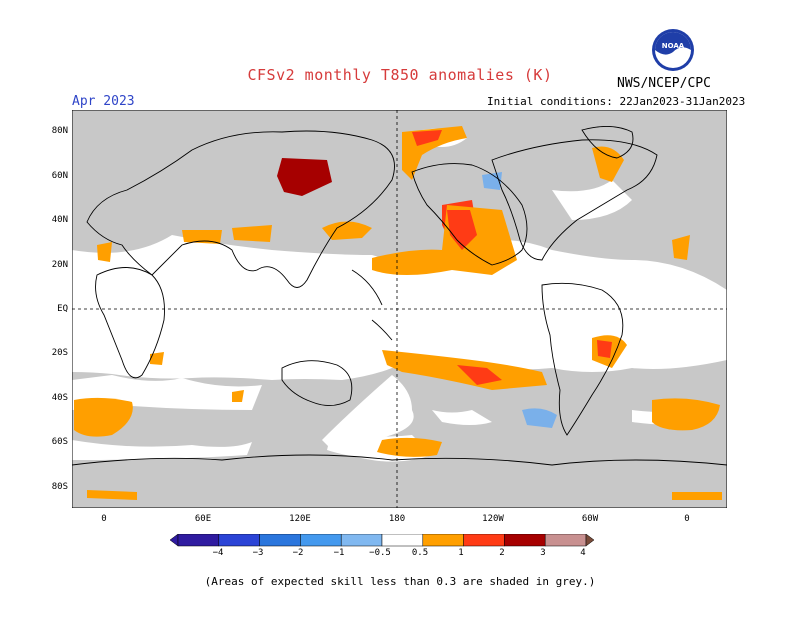  I want to click on lat-label-80s: 80S, so click(59, 487).